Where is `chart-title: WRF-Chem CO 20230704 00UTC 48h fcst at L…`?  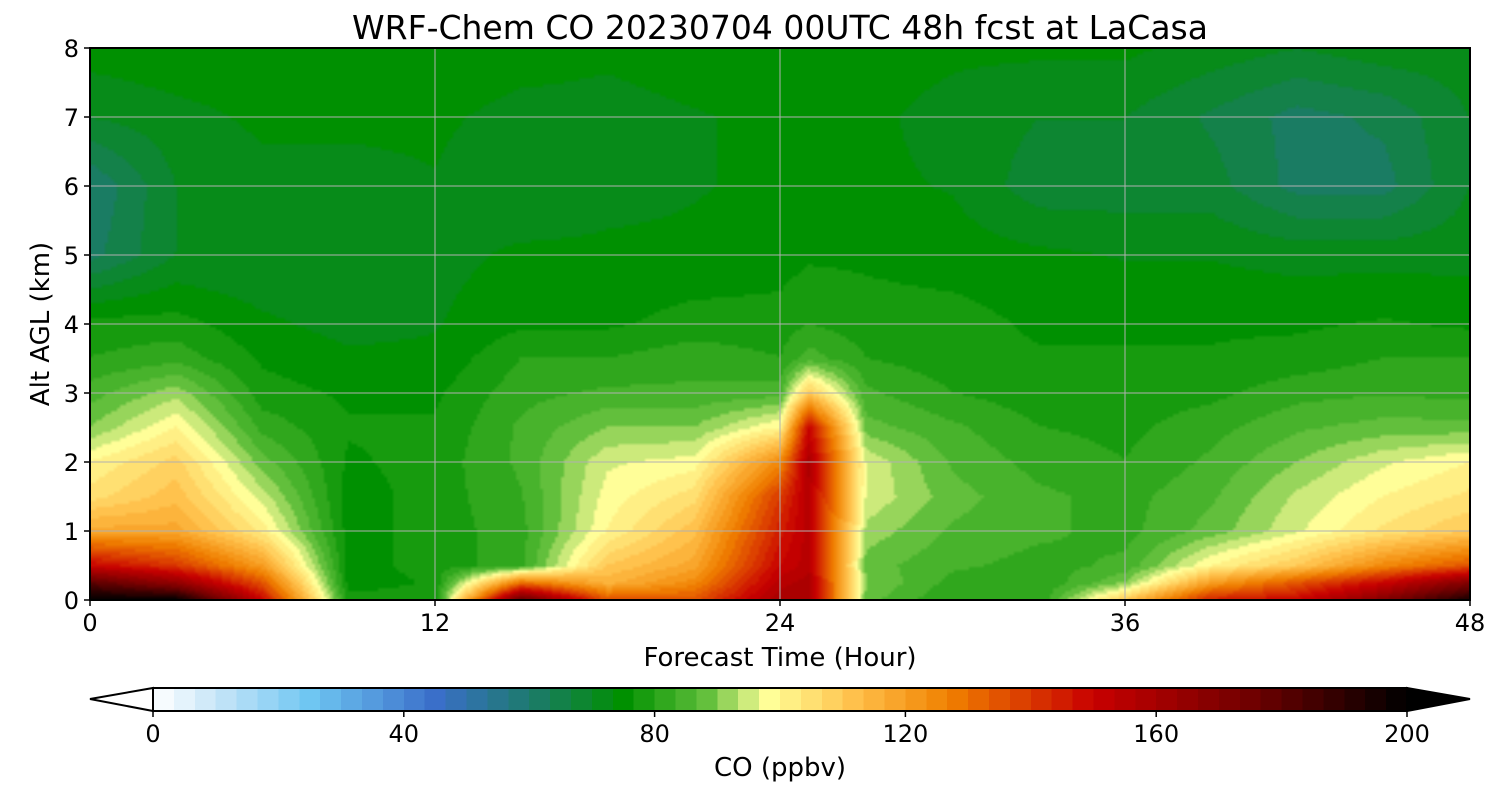
chart-title: WRF-Chem CO 20230704 00UTC 48h fcst at L… is located at coordinates (780, 27).